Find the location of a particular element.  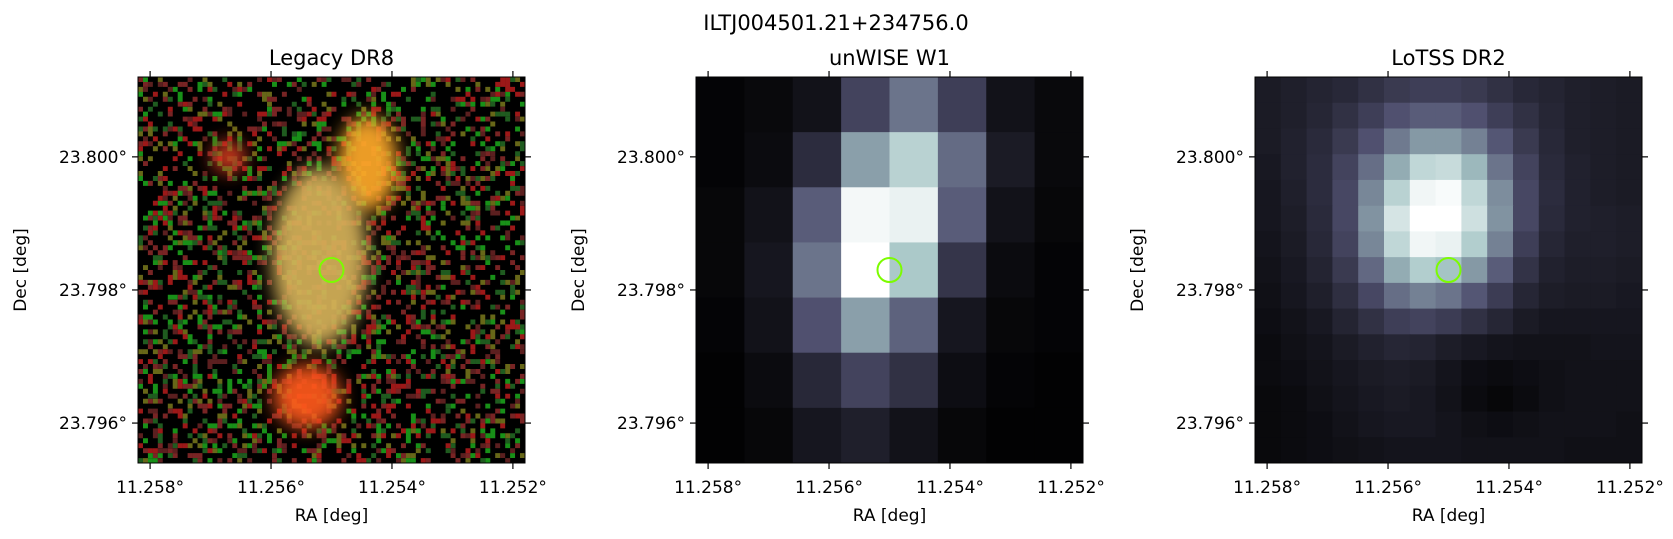

x-axis-label: RA [deg] is located at coordinates (1448, 516).